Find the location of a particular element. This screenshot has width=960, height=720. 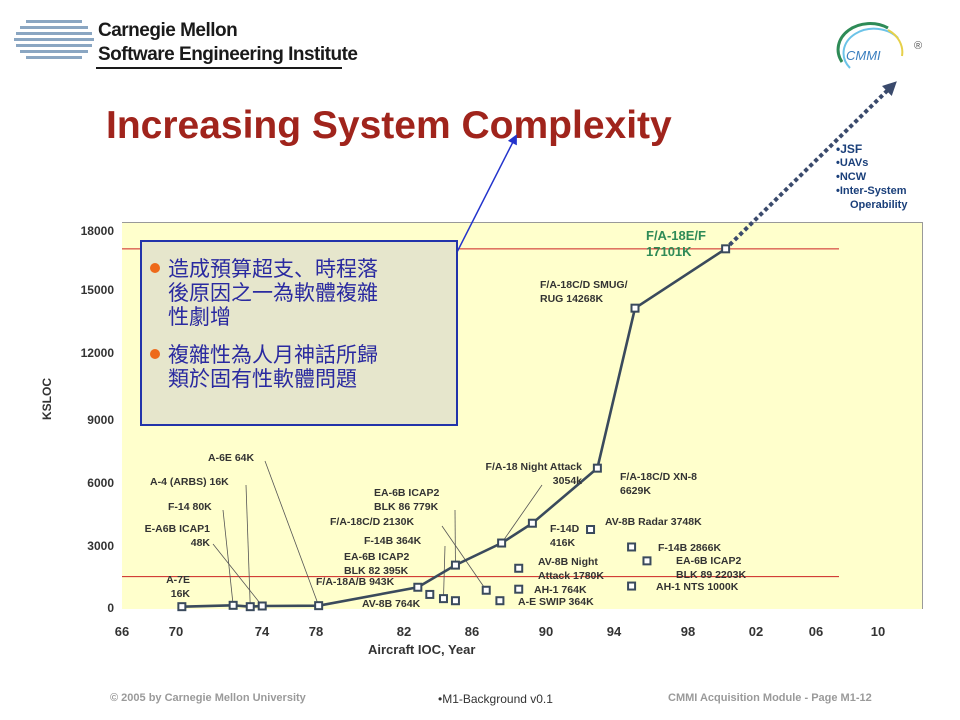

y-tick-label: 9000 is located at coordinates (100, 420).